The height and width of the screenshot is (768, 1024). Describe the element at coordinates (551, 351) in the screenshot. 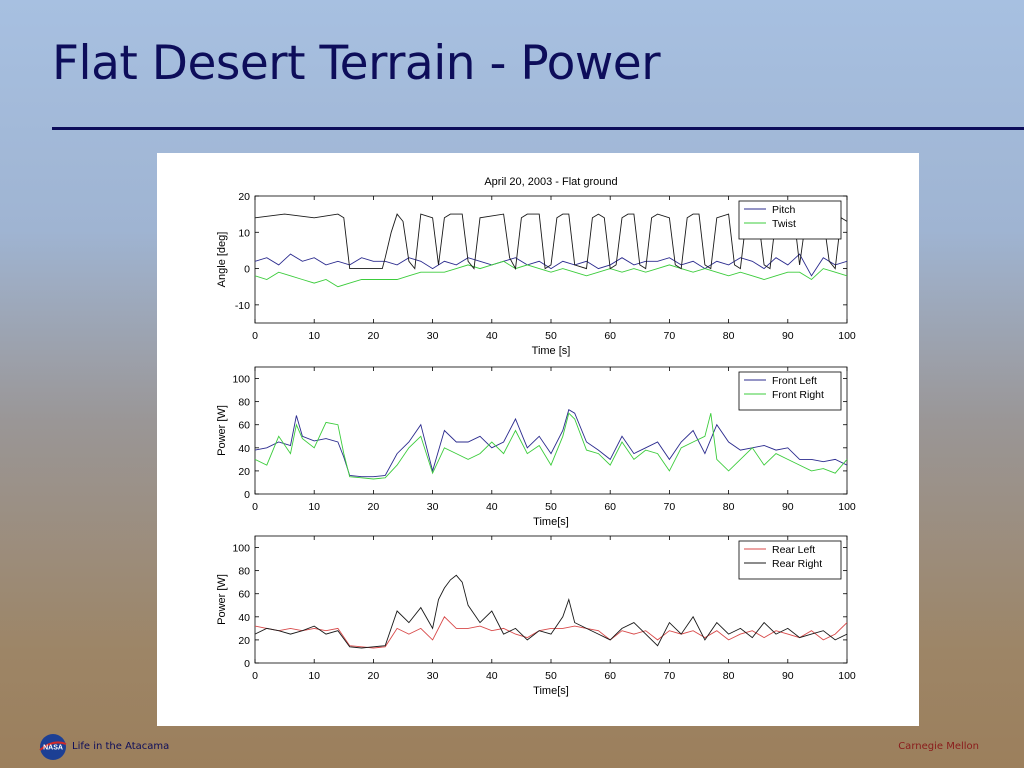

I see `x-axis-label: Time [s]` at that location.